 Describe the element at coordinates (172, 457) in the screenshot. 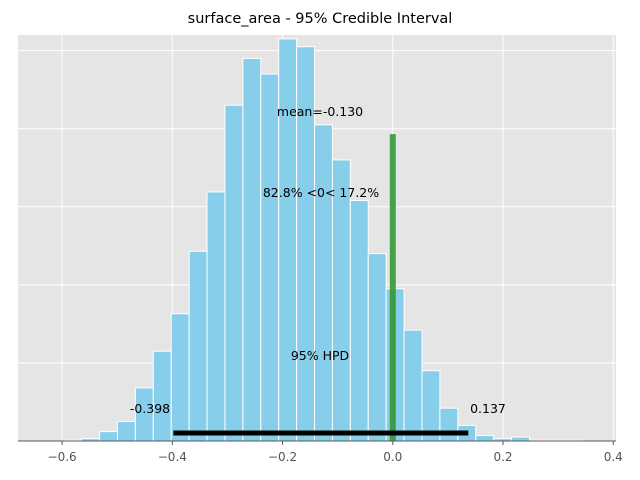

I see `x-tick-label: −0.4` at that location.